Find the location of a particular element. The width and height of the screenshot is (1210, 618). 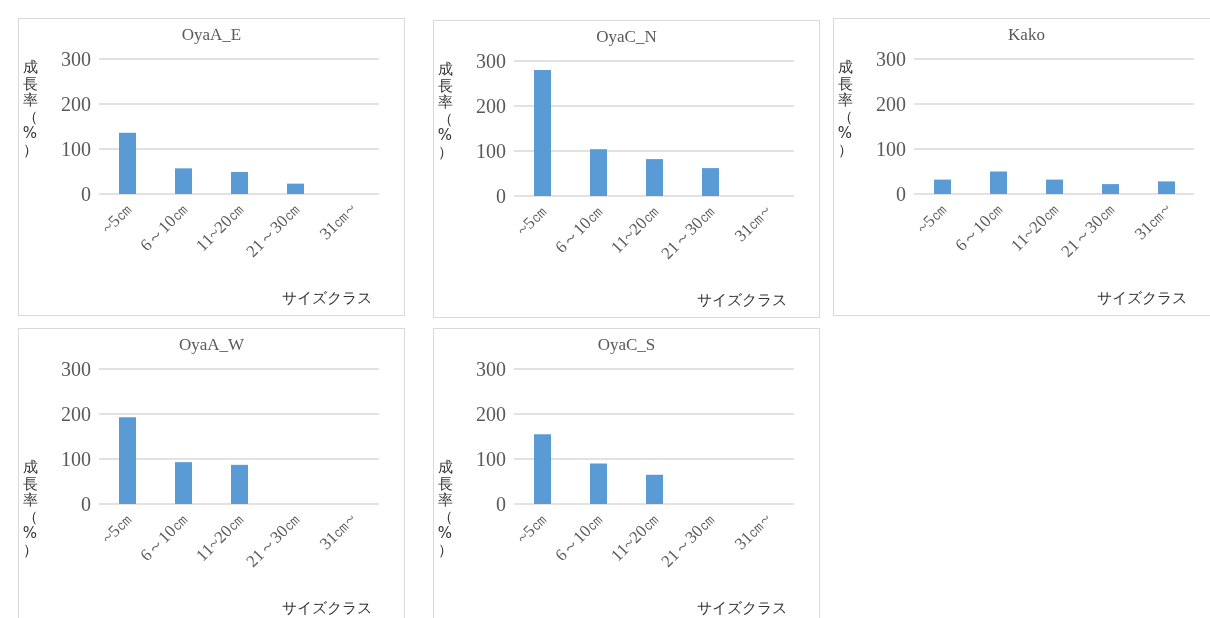

chart-title: OyaC_S is located at coordinates (626, 345).